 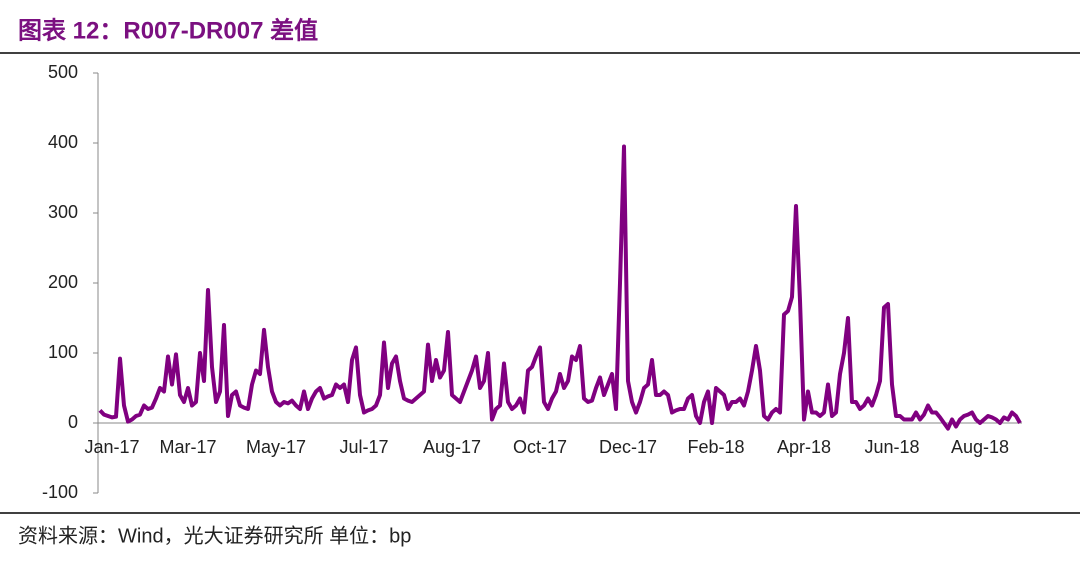 I want to click on x-tick-label: Aug-17, so click(x=452, y=447).